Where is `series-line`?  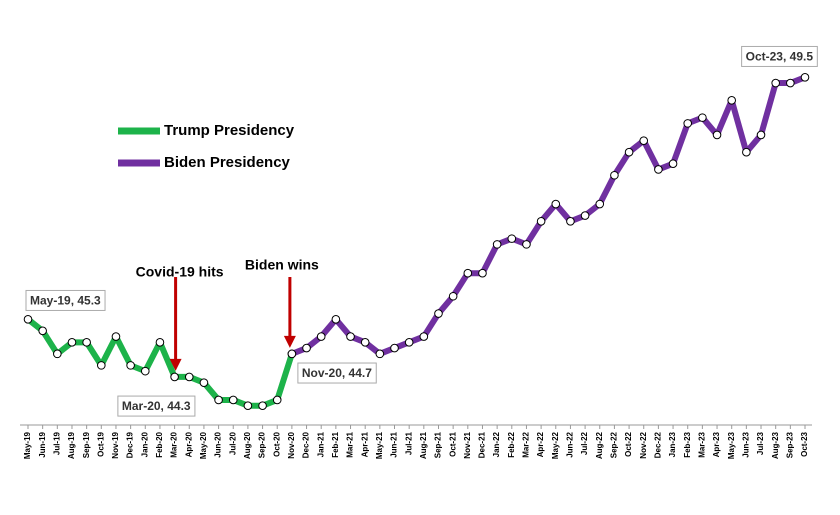 series-line is located at coordinates (160, 362).